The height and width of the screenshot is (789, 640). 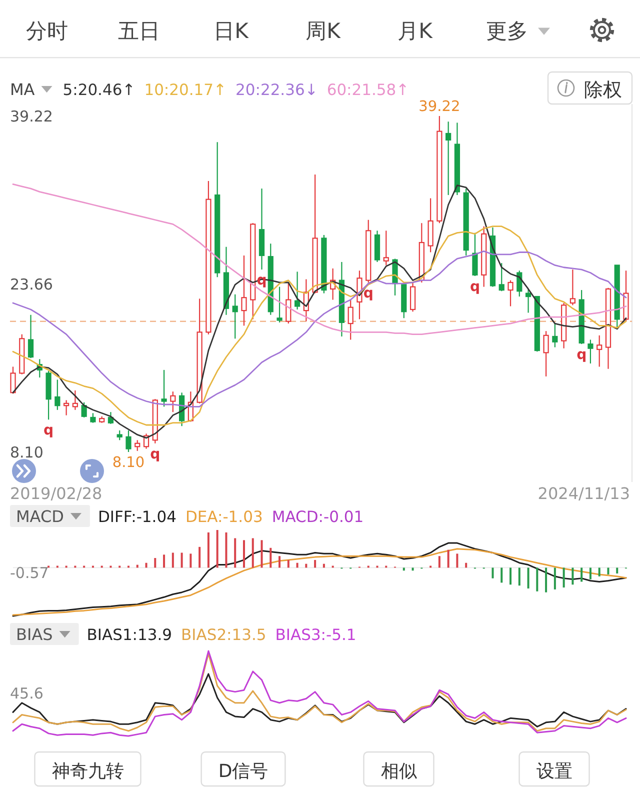 I want to click on text: 相似, so click(x=398, y=771).